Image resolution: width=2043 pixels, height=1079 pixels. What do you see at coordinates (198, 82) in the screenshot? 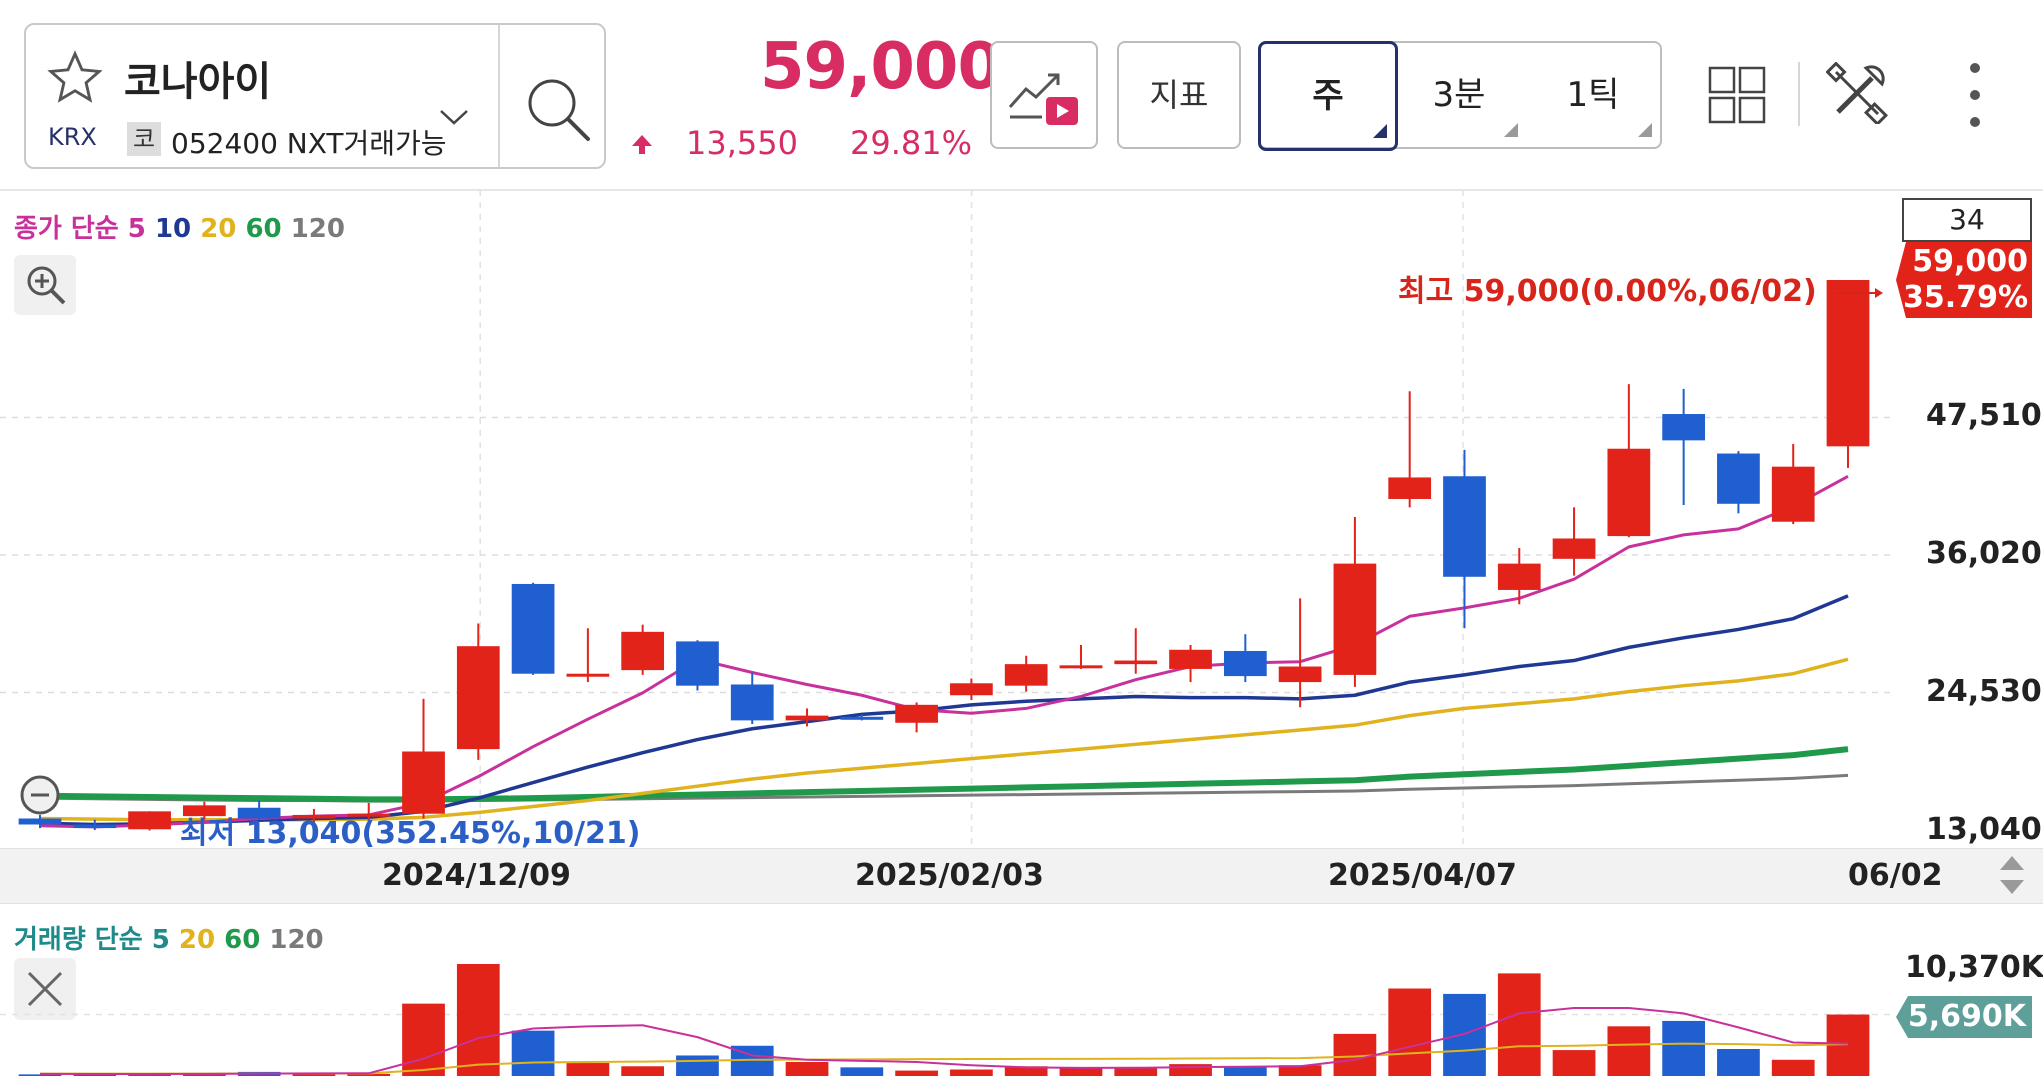
I see `stock-name: 코나아이` at bounding box center [198, 82].